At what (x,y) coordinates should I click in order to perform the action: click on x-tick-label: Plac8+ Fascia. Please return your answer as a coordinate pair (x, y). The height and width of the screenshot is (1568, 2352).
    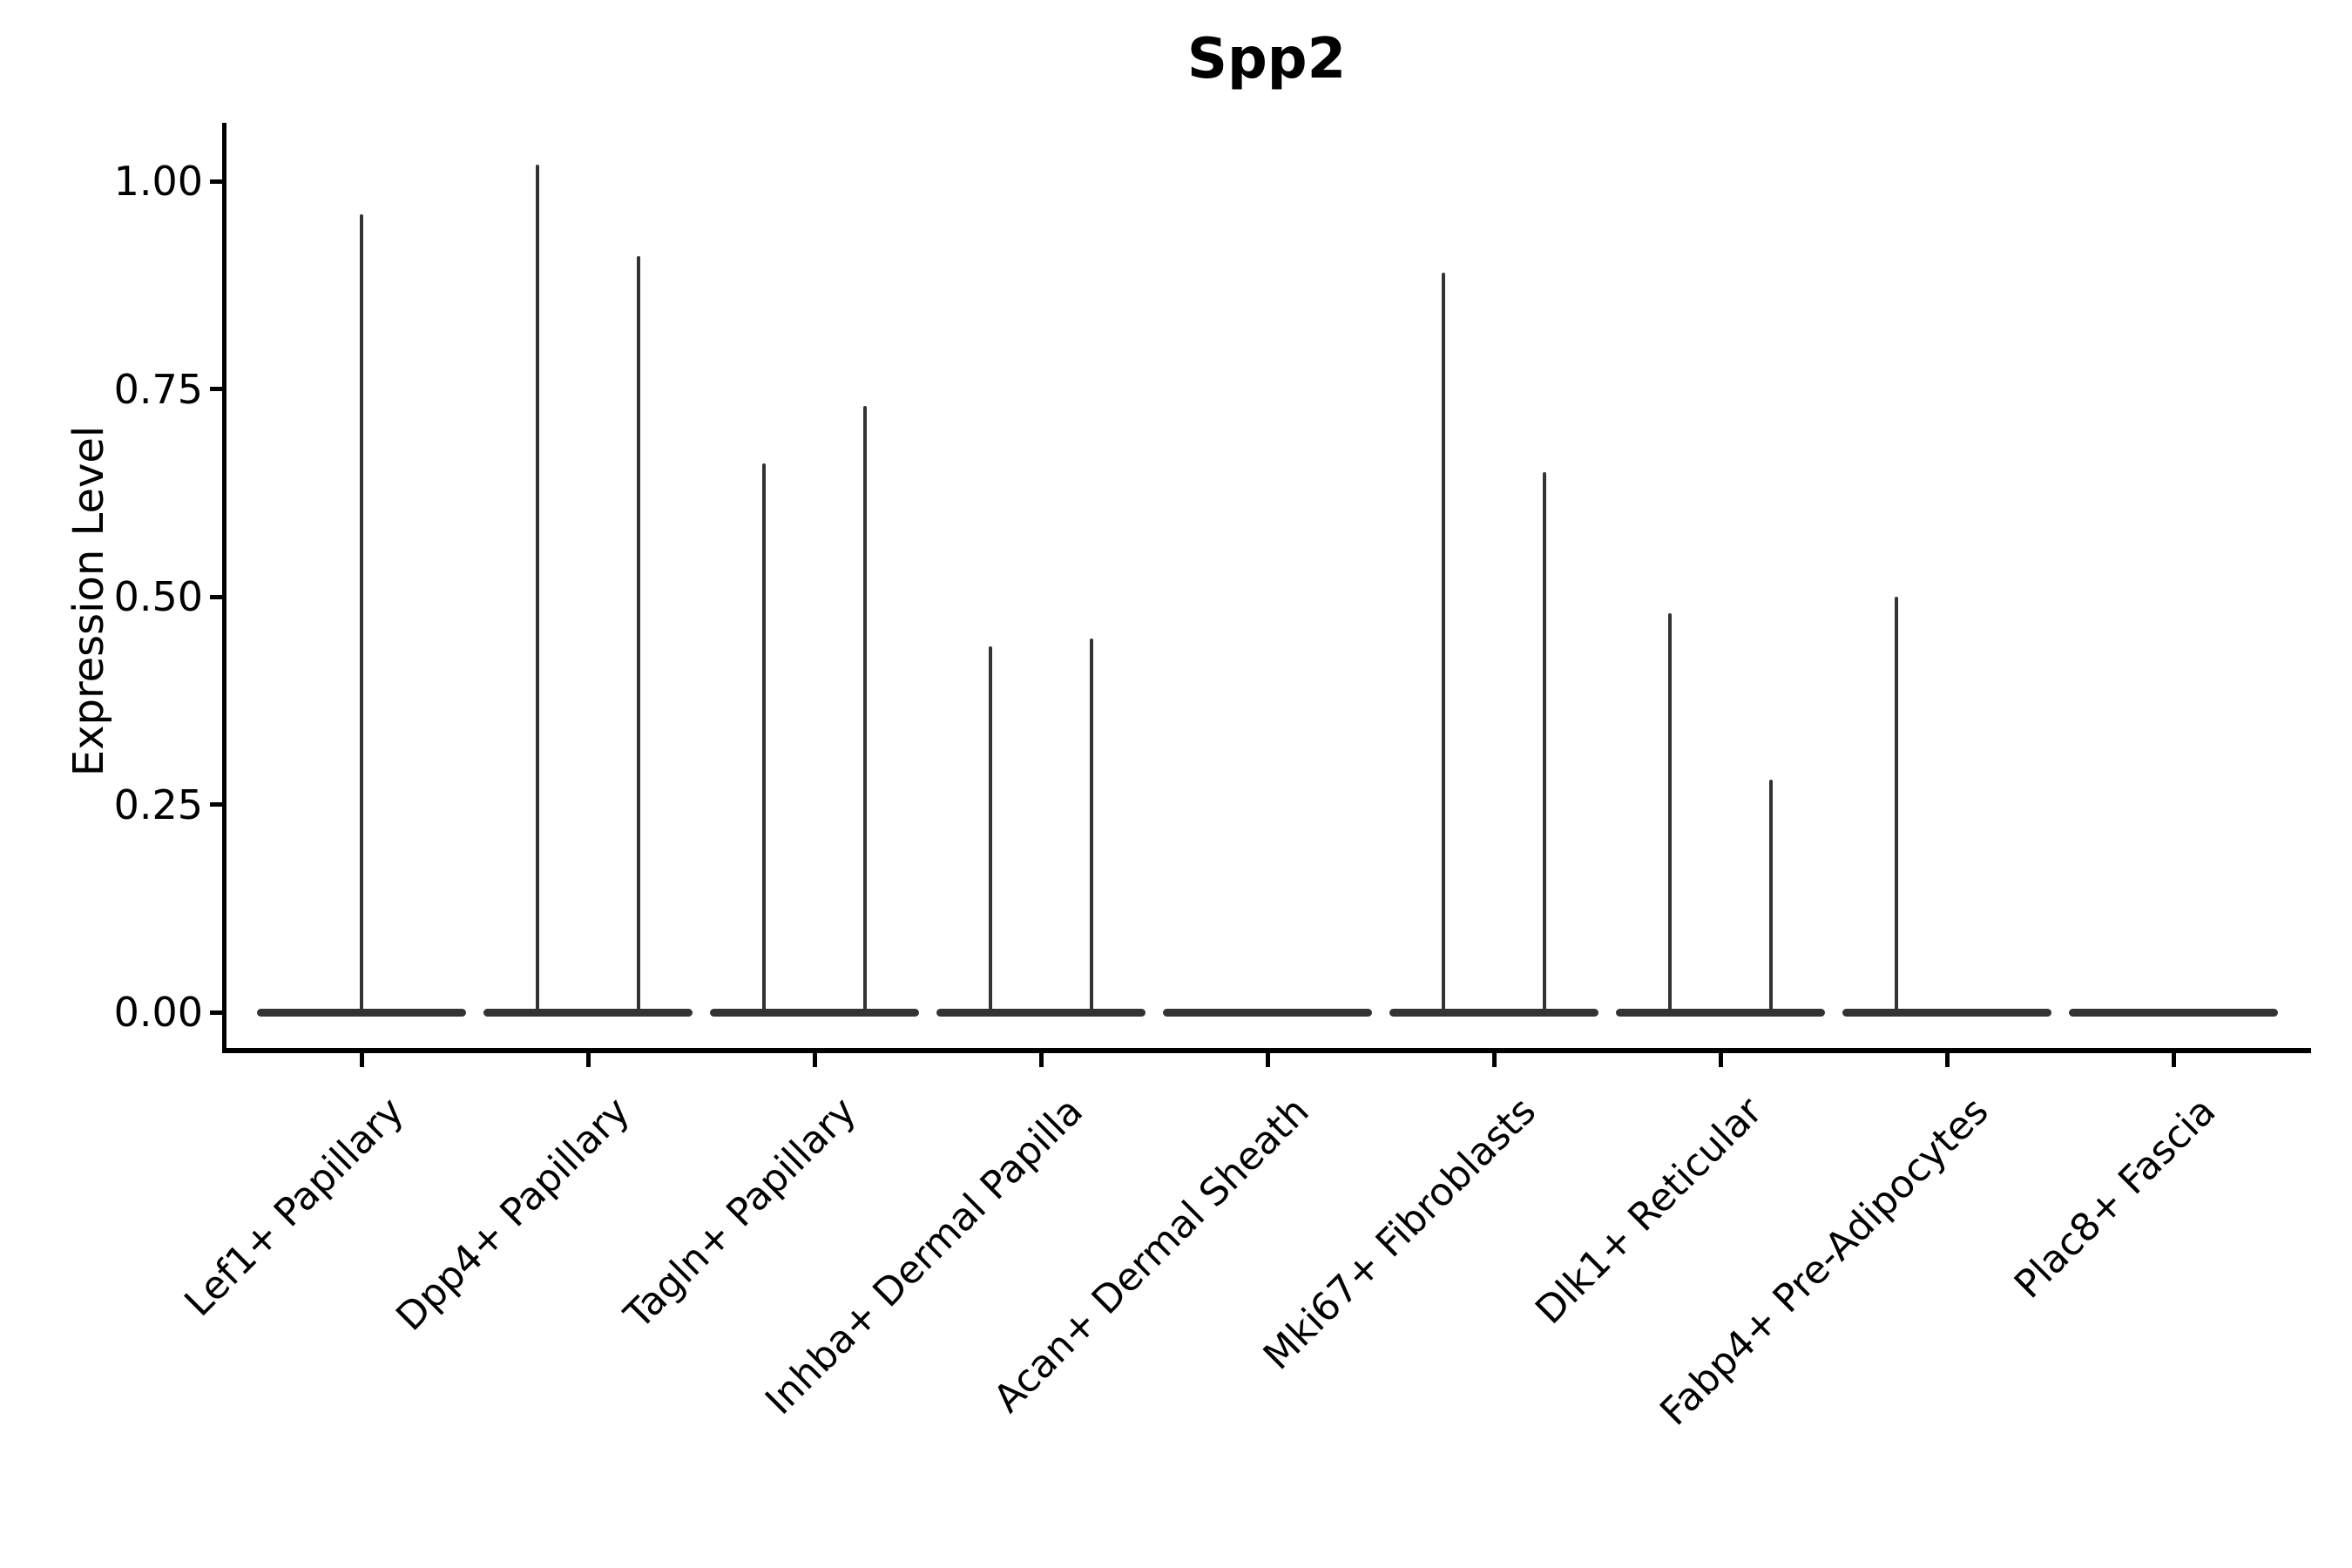
    Looking at the image, I should click on (2115, 1198).